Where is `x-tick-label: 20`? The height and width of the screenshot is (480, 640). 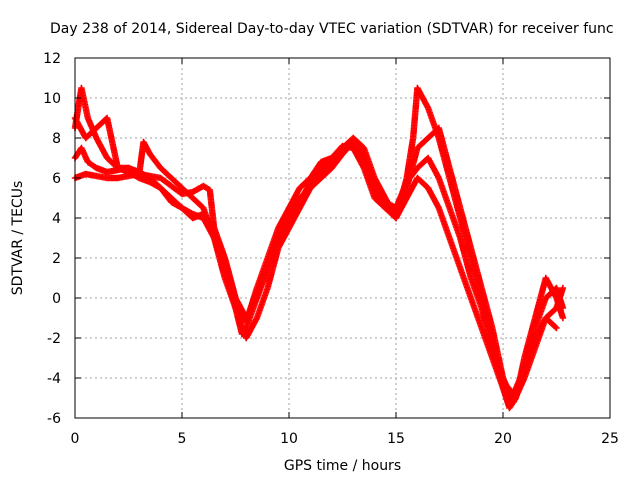
x-tick-label: 20 is located at coordinates (503, 439).